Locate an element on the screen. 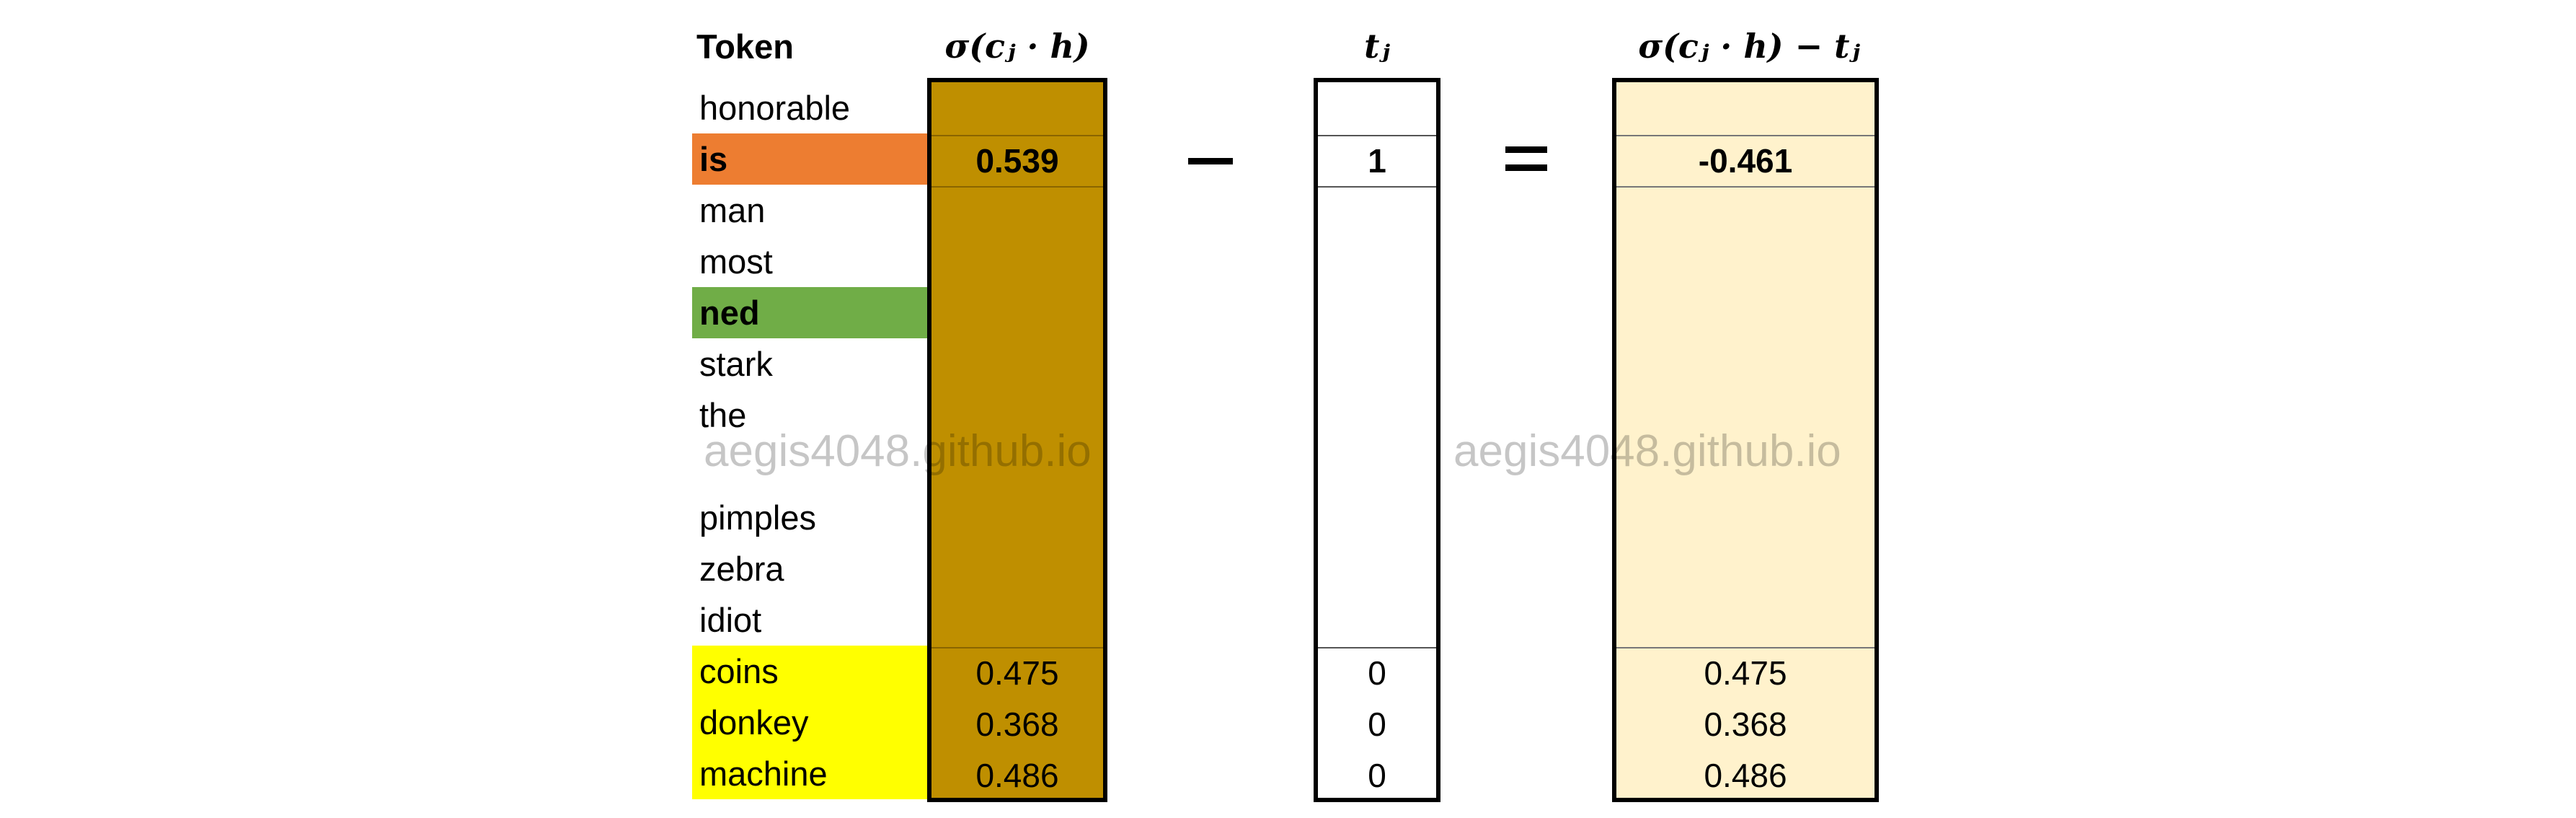  sigma-column: 0.539 0.475 0.368 0.486 is located at coordinates (1017, 440).